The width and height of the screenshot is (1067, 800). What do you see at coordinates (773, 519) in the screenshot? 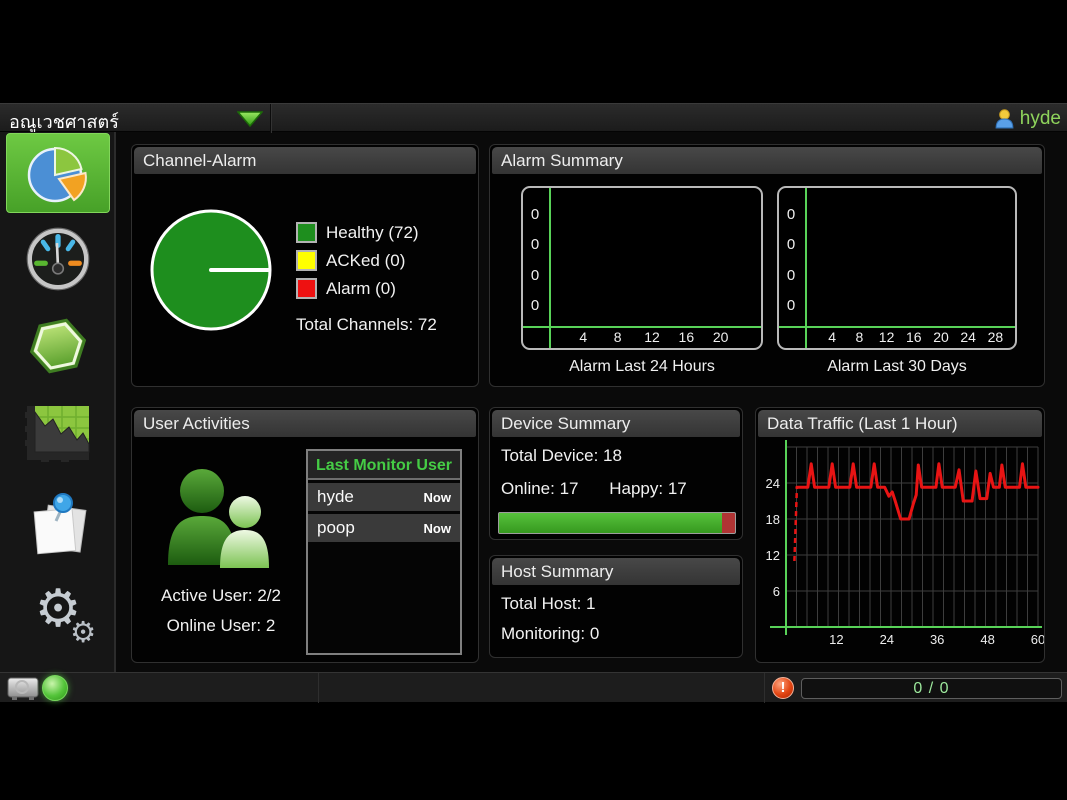
I see `svg-text: 18` at bounding box center [773, 519].